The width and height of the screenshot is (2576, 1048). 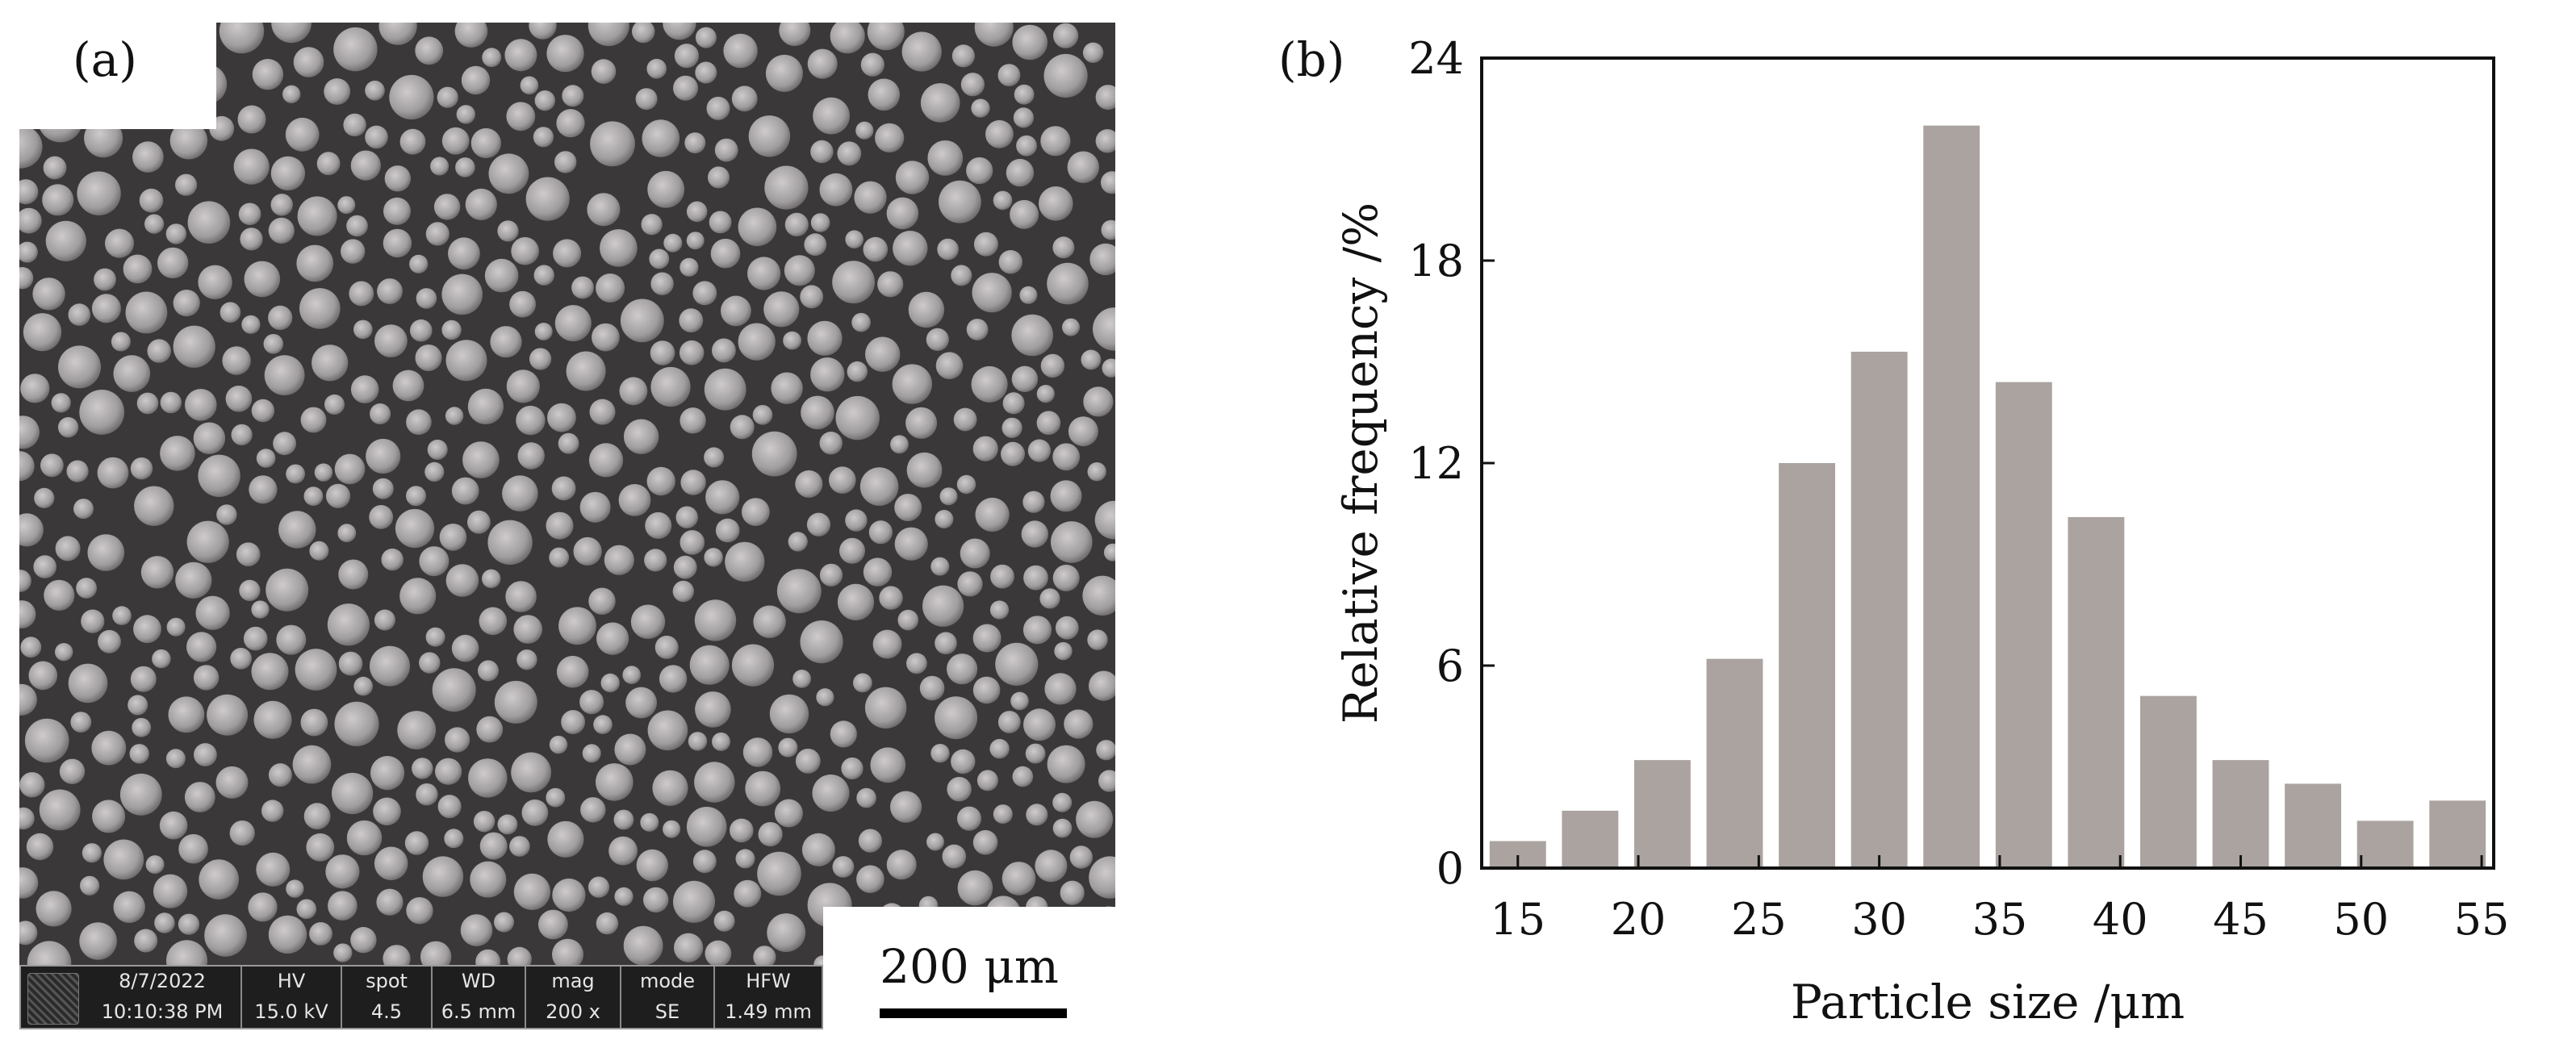 What do you see at coordinates (573, 981) in the screenshot?
I see `info-cell-header: mag` at bounding box center [573, 981].